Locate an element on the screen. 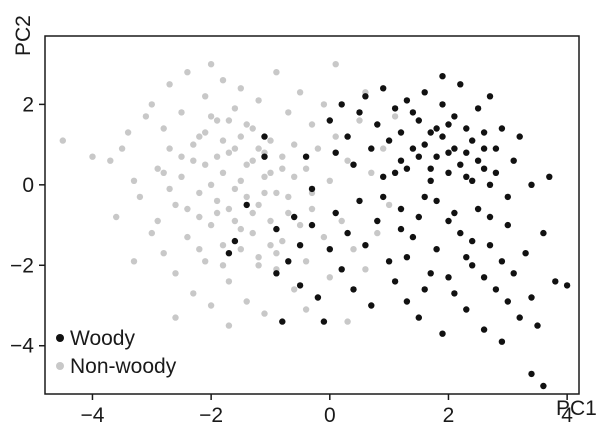  y-tick-label-3: 2 is located at coordinates (28, 104).